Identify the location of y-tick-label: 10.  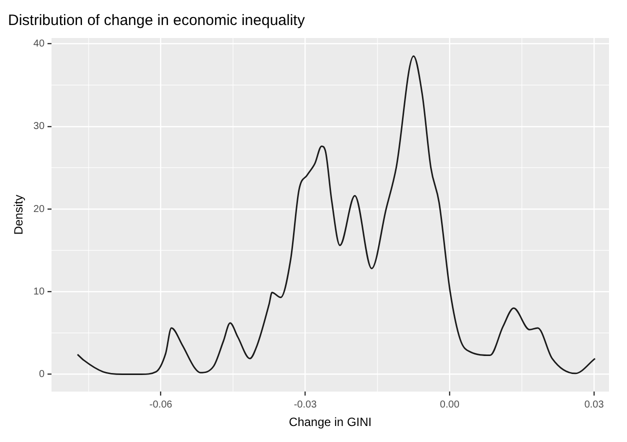
(39, 292).